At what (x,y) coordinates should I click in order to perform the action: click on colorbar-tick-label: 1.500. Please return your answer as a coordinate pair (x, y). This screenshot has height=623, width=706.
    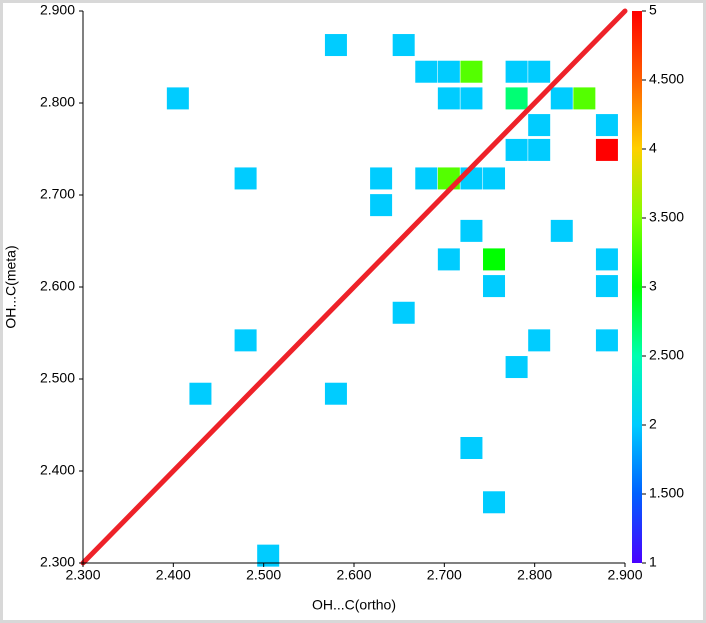
    Looking at the image, I should click on (666, 493).